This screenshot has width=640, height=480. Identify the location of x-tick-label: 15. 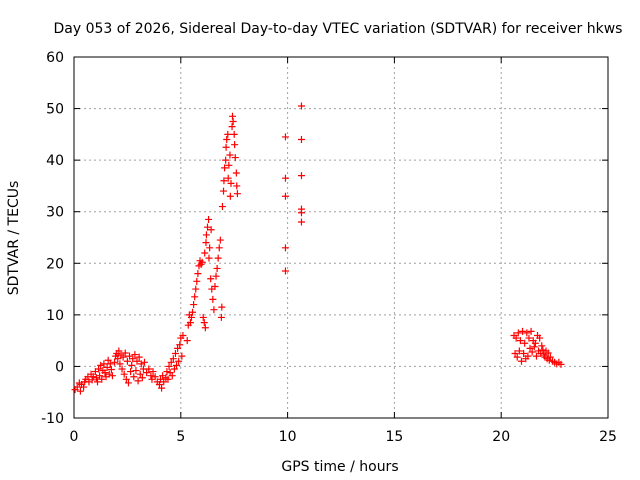
(394, 437).